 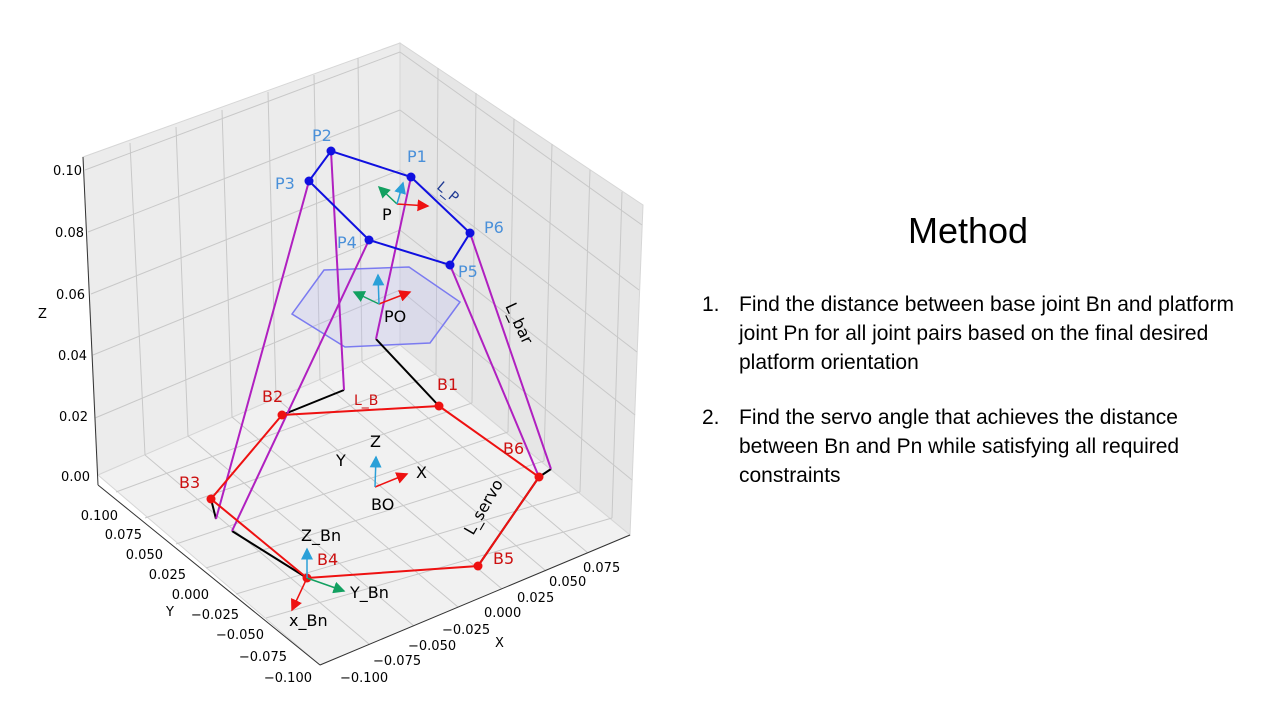 What do you see at coordinates (535, 598) in the screenshot?
I see `x-tick: 0.025` at bounding box center [535, 598].